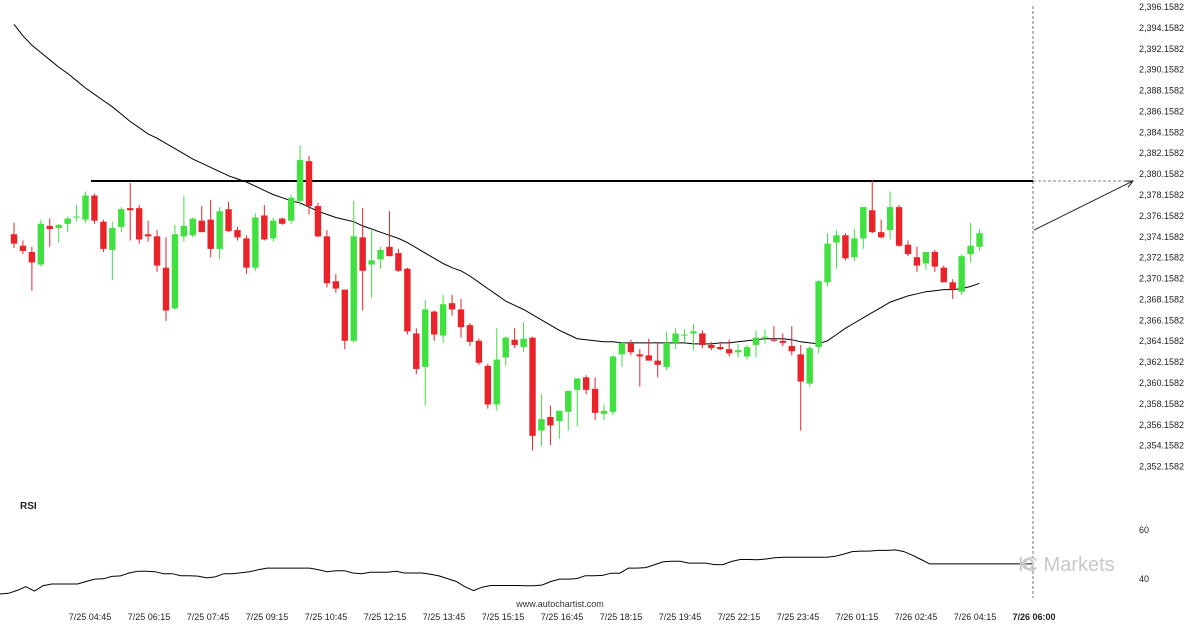 The image size is (1200, 630). What do you see at coordinates (1161, 341) in the screenshot?
I see `price-tick-label: 2,364.1582` at bounding box center [1161, 341].